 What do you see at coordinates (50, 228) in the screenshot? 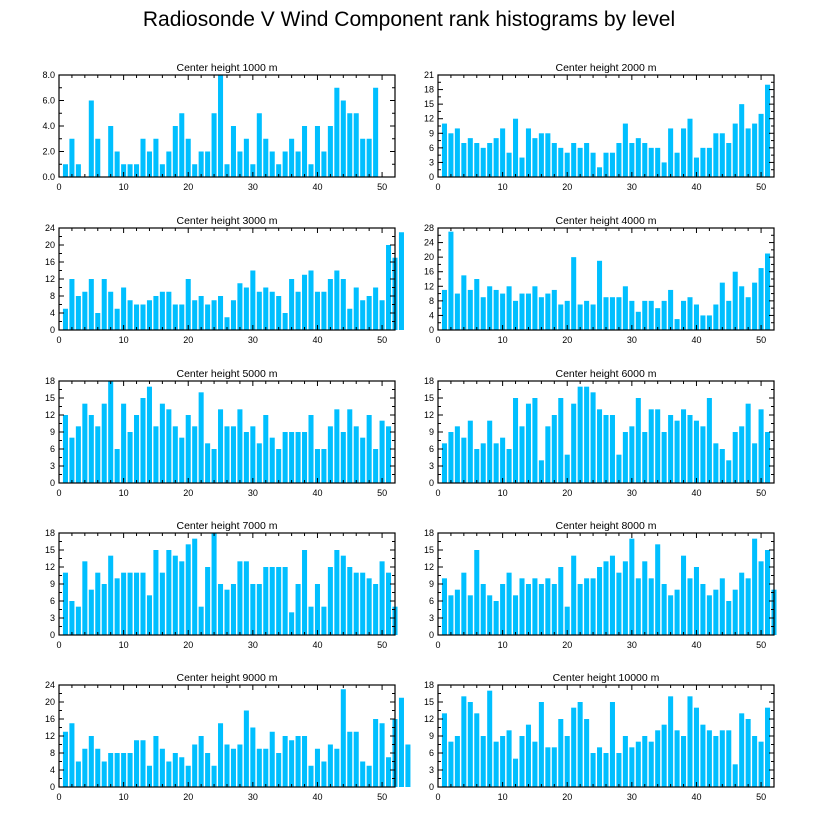
I see `y-tick-label: 24` at bounding box center [50, 228].